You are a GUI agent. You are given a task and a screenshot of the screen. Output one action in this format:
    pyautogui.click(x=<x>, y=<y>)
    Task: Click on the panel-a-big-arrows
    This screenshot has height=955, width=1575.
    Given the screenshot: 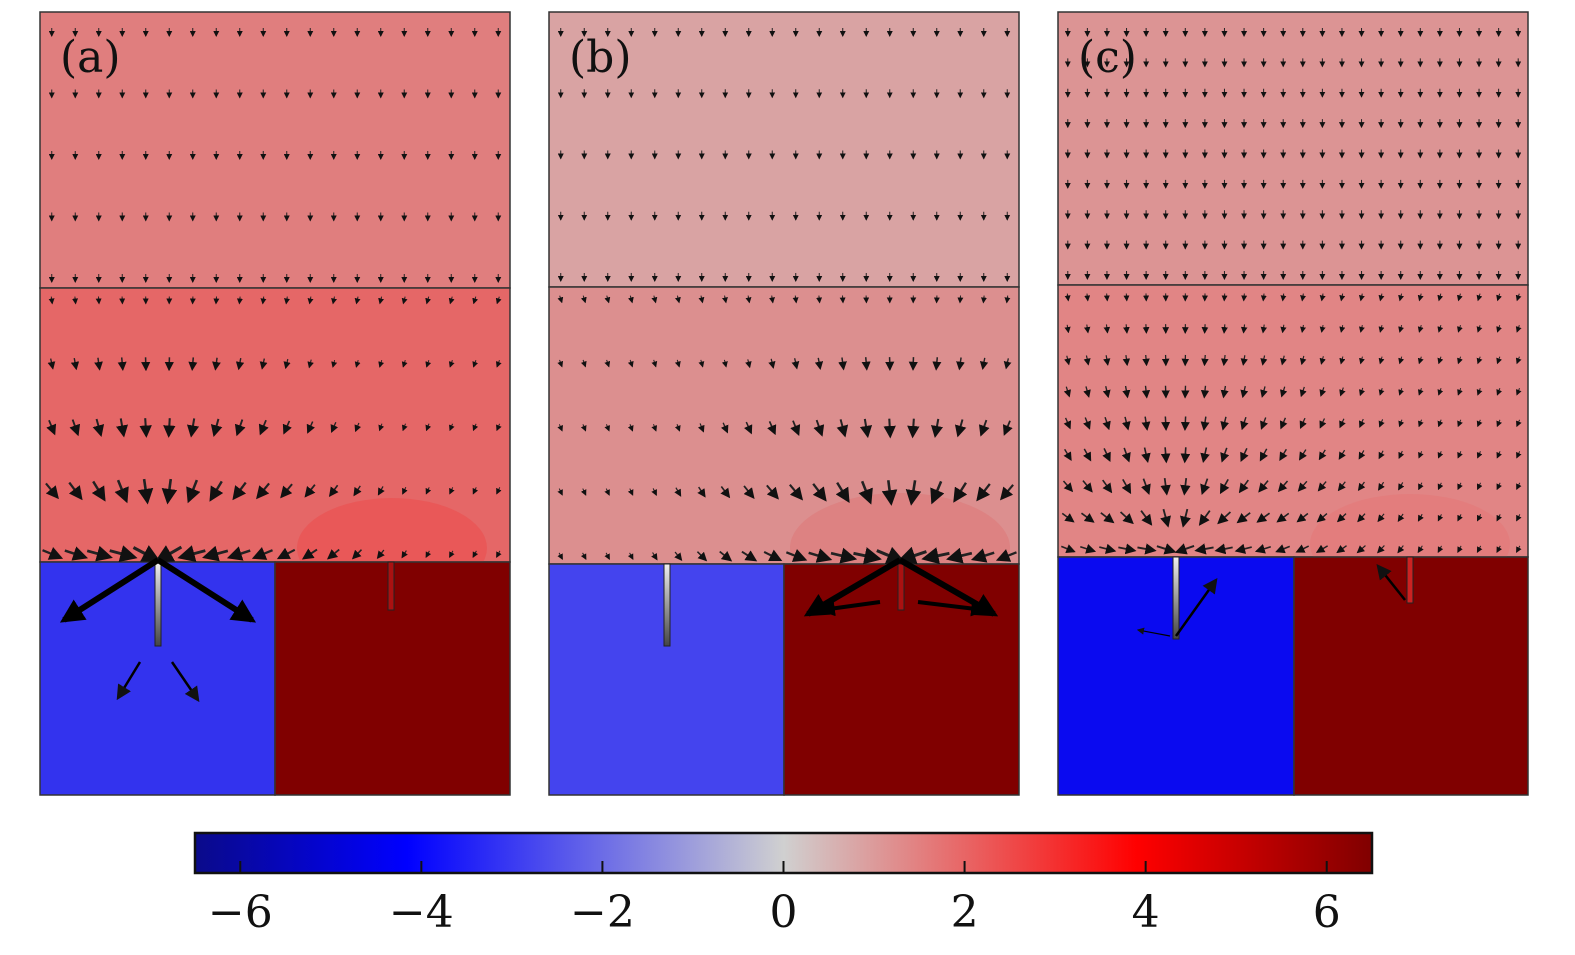 What is the action you would take?
    pyautogui.click(x=158, y=630)
    